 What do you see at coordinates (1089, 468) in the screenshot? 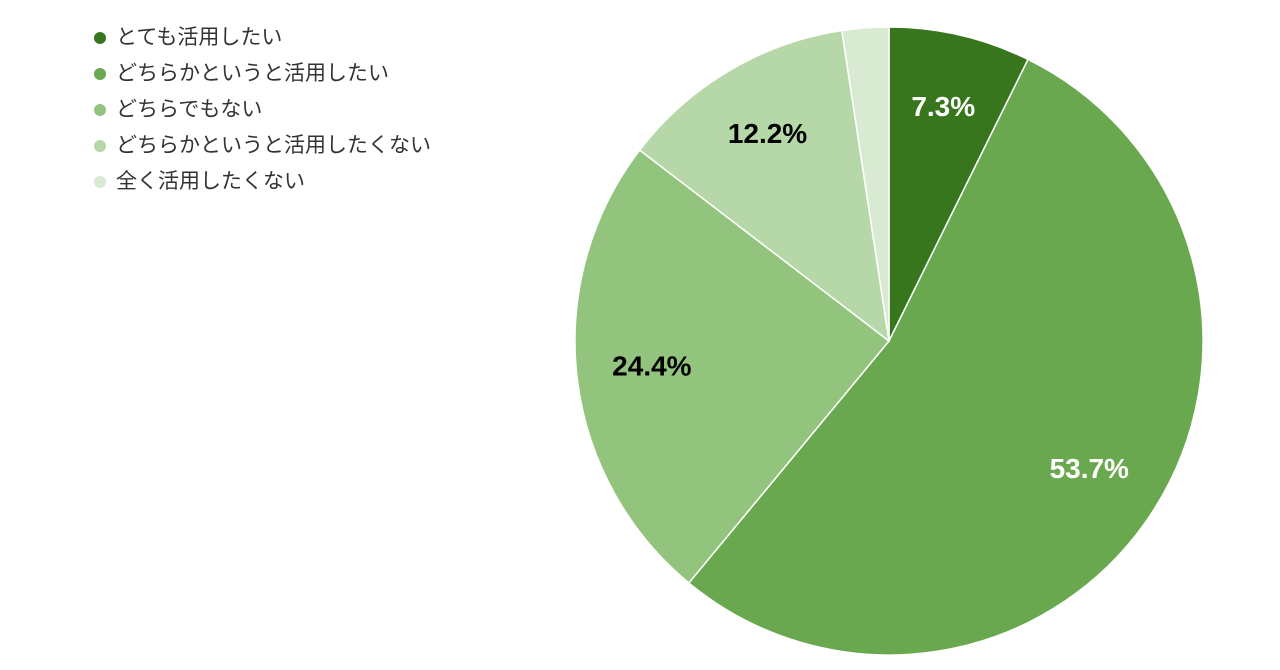
I see `slice-label: 53.7%` at bounding box center [1089, 468].